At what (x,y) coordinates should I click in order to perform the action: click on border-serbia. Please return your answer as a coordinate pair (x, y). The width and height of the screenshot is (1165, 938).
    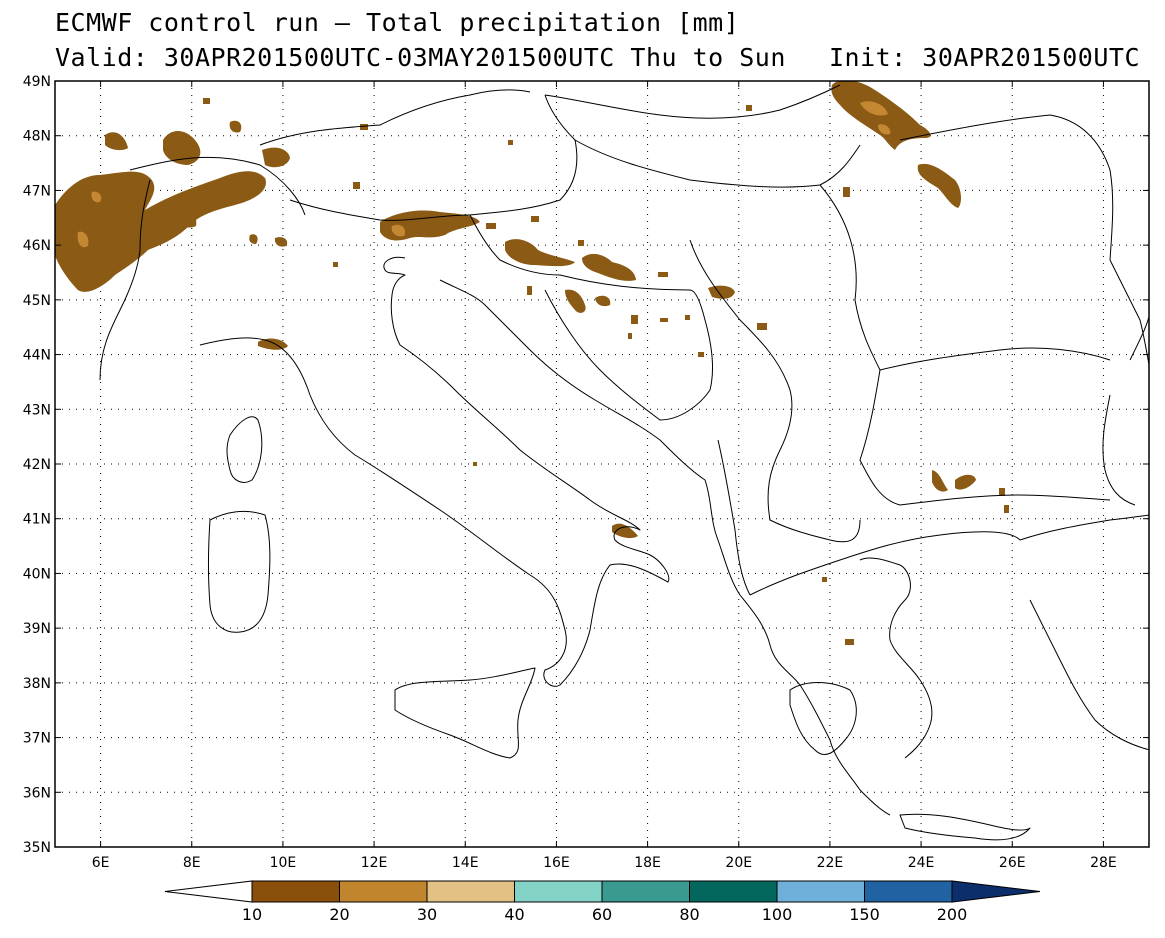
    Looking at the image, I should click on (741, 345).